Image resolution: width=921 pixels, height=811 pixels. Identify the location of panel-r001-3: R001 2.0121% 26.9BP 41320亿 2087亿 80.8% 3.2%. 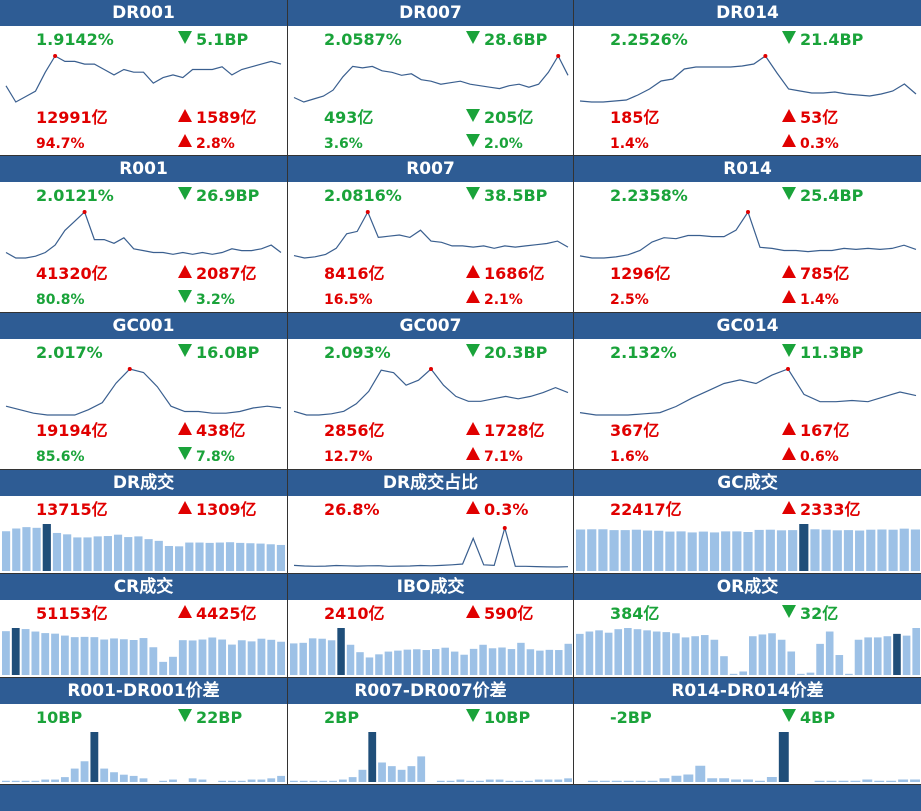
(143, 234).